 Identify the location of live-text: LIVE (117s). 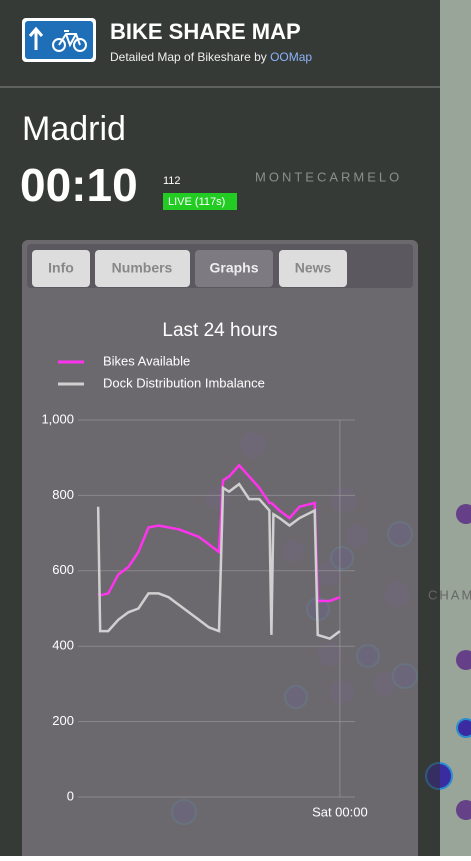
(196, 202).